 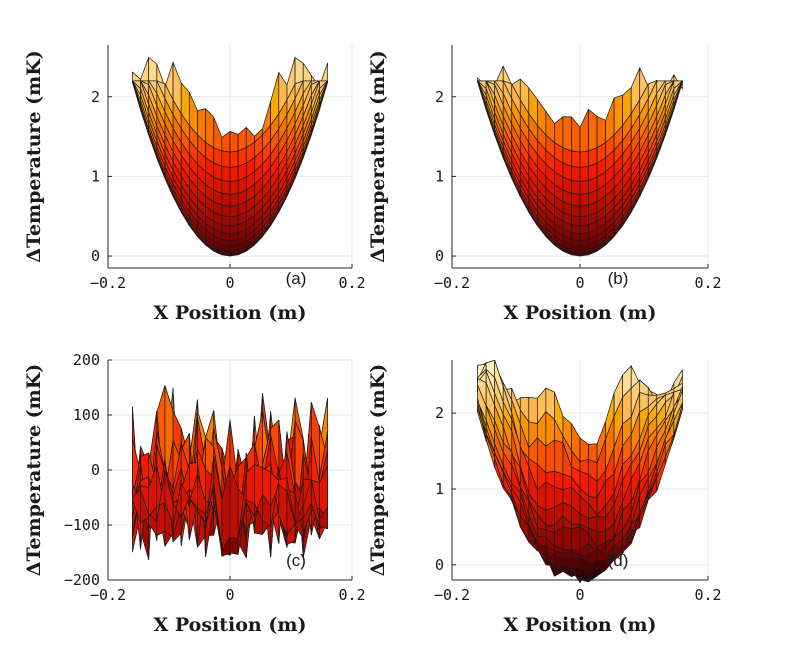 What do you see at coordinates (86, 360) in the screenshot?
I see `y-tick-label-4: 200` at bounding box center [86, 360].